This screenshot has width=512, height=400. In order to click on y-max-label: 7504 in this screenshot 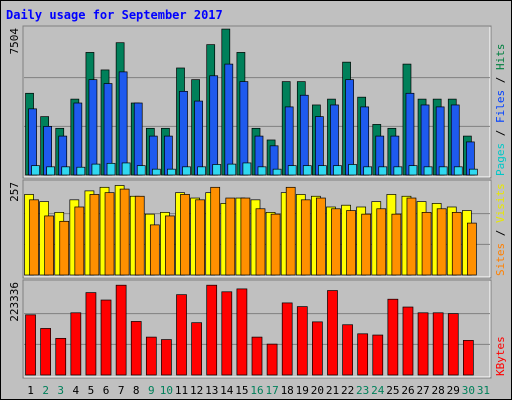, I will do `click(14, 41)`.